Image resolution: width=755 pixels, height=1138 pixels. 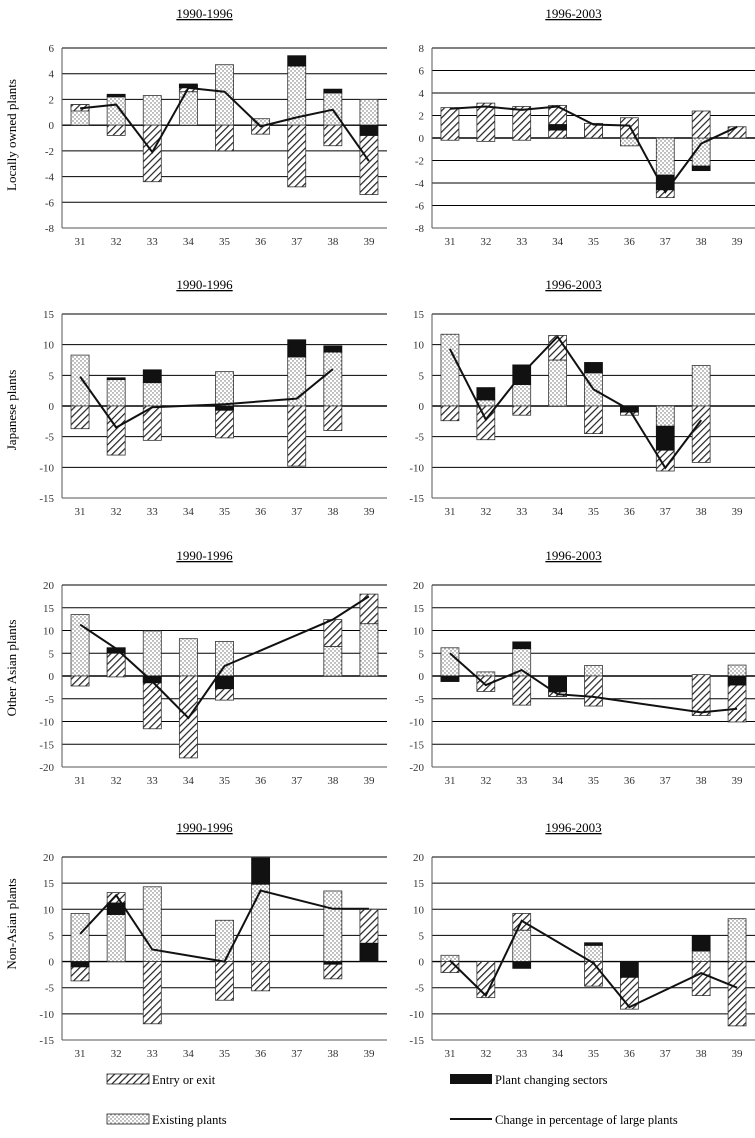 What do you see at coordinates (128, 1119) in the screenshot?
I see `legend-swatch-existing` at bounding box center [128, 1119].